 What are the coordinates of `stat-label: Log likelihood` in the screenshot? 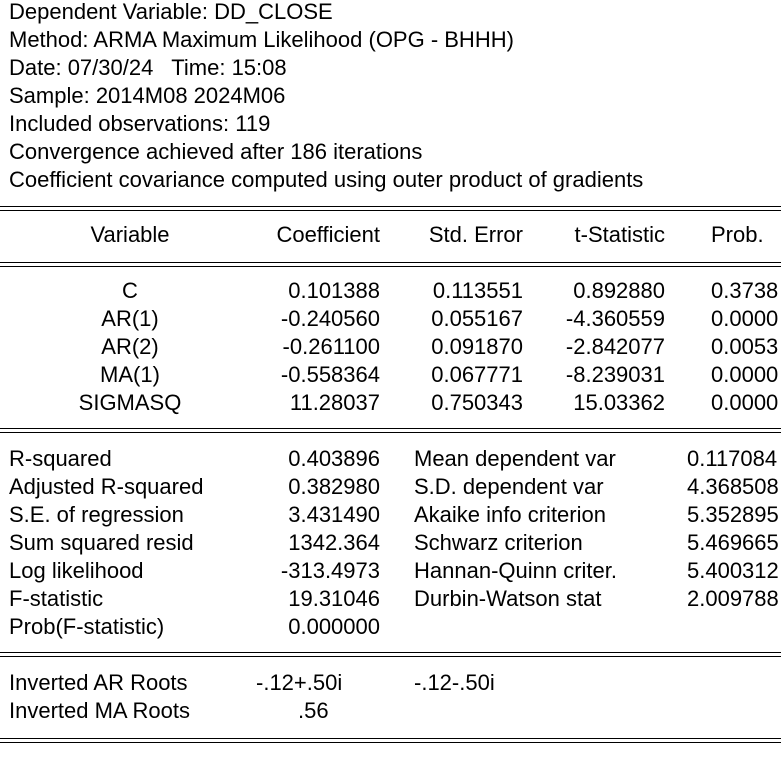 It's located at (76, 570).